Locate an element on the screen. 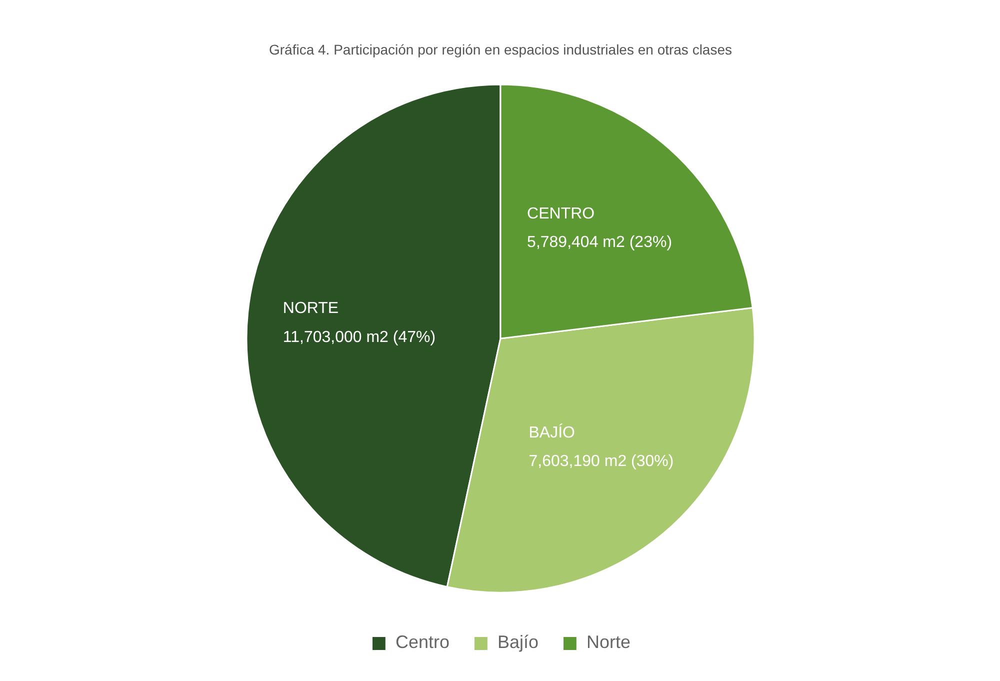  legend-label: Norte is located at coordinates (608, 642).